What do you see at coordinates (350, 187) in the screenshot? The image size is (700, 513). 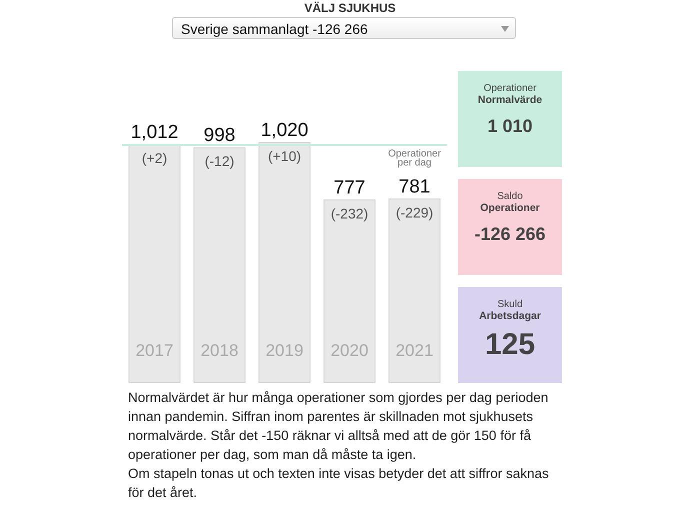 I see `data-label: 777` at bounding box center [350, 187].